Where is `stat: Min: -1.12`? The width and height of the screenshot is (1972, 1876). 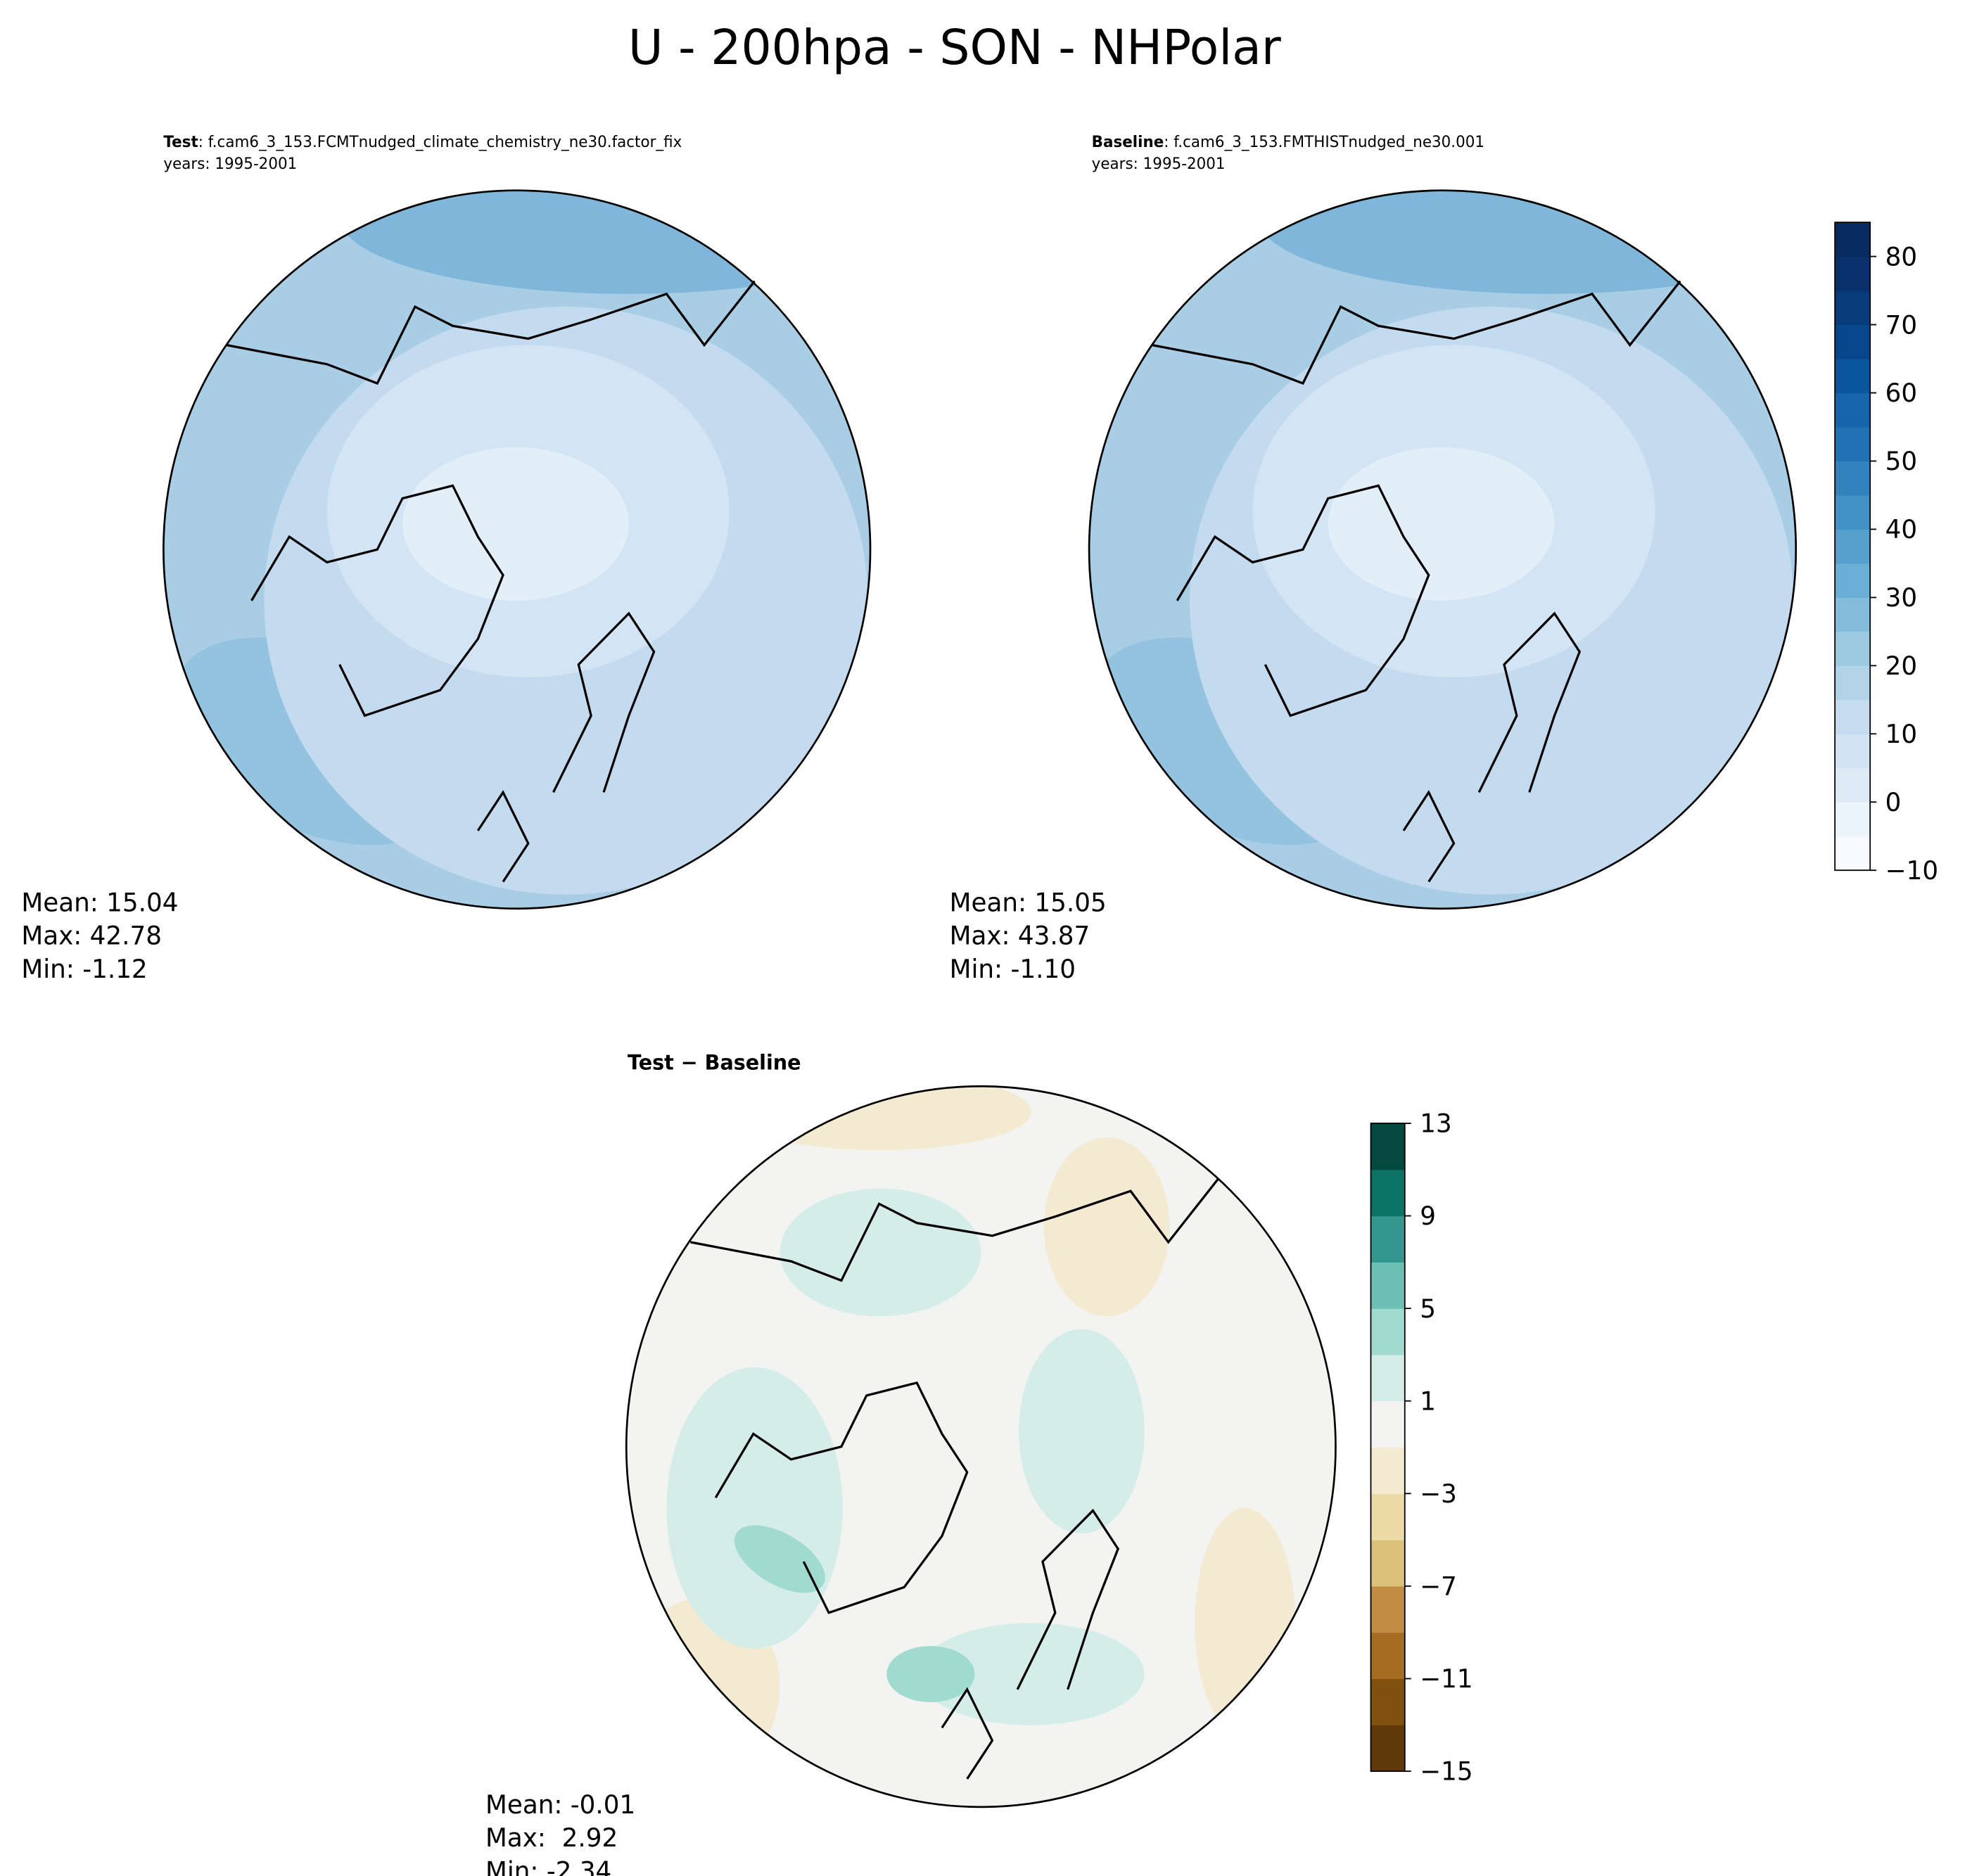 stat: Min: -1.12 is located at coordinates (84, 970).